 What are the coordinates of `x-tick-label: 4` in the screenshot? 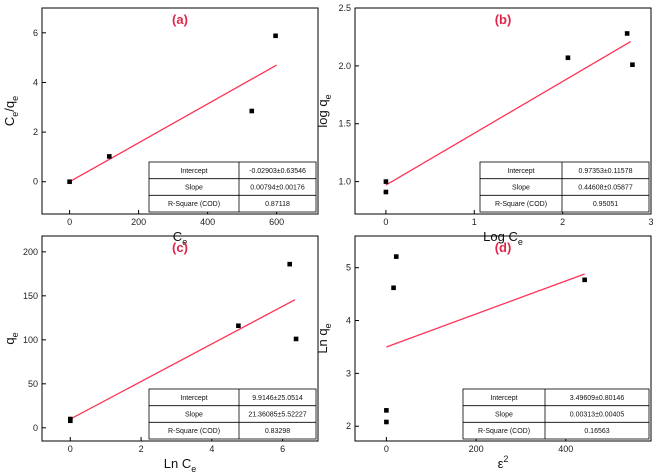 It's located at (211, 449).